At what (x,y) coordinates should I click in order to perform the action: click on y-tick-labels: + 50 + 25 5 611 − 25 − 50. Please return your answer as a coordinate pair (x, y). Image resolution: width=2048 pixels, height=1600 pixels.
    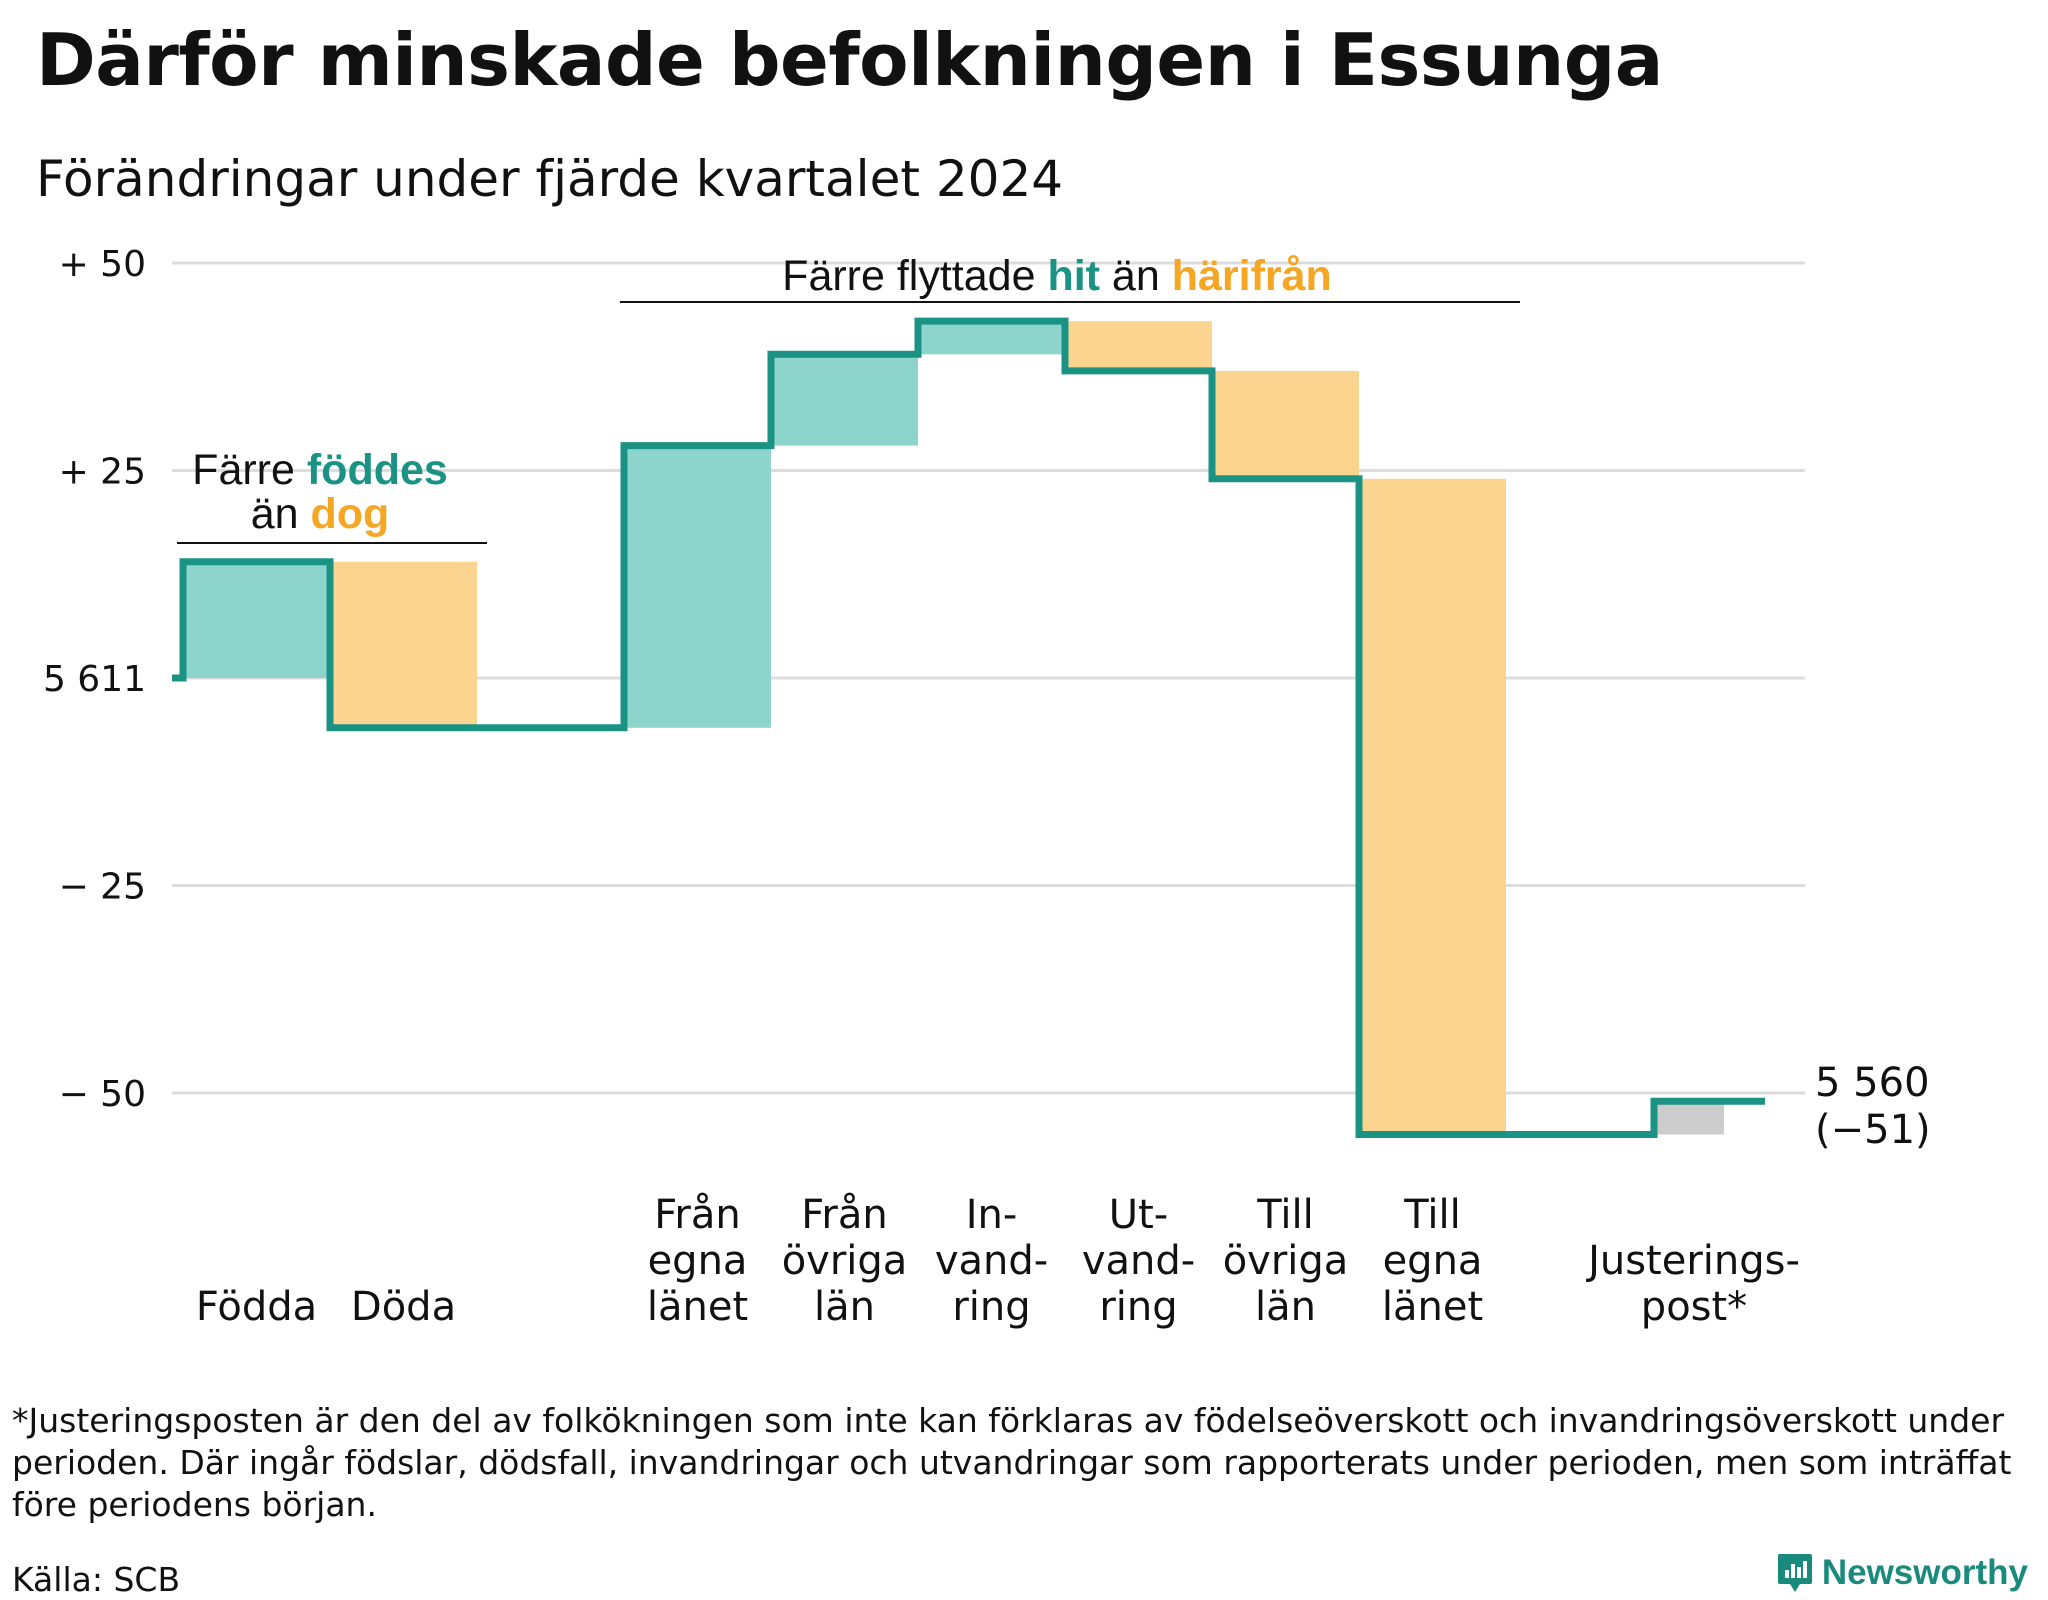
    Looking at the image, I should click on (94, 679).